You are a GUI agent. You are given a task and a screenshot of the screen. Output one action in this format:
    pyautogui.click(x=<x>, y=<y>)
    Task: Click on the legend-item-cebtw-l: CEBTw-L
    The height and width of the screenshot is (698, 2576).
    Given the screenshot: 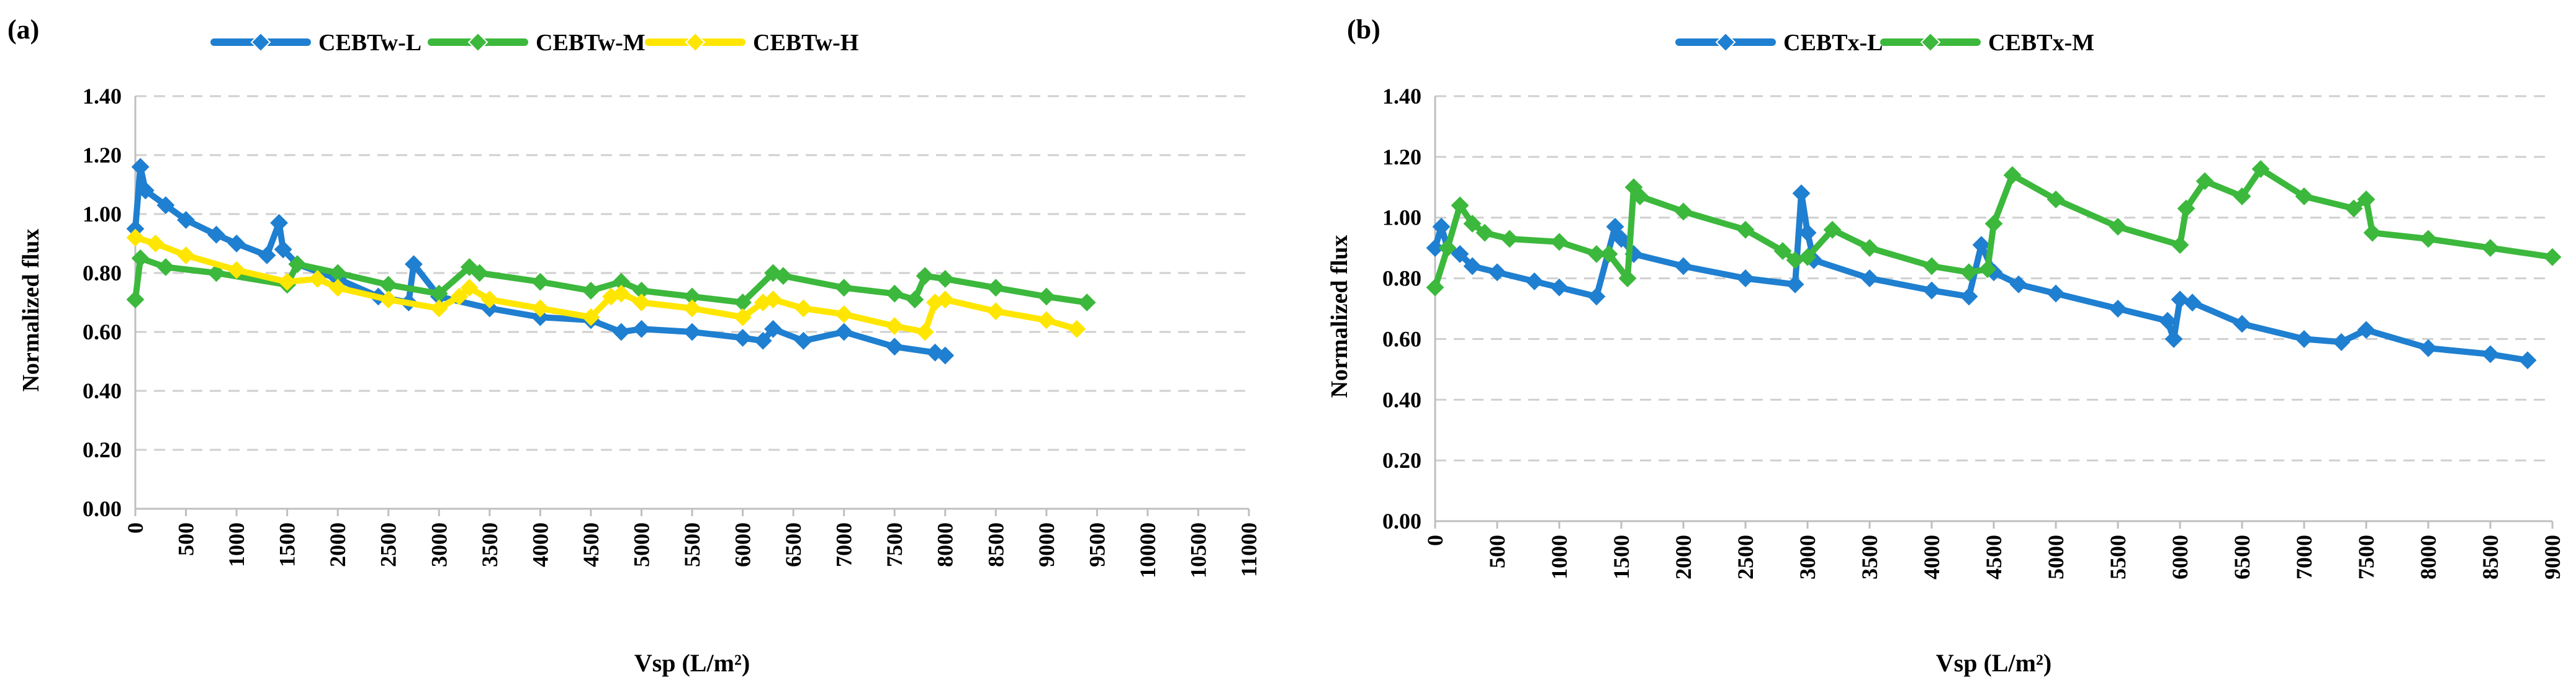 What is the action you would take?
    pyautogui.click(x=315, y=43)
    